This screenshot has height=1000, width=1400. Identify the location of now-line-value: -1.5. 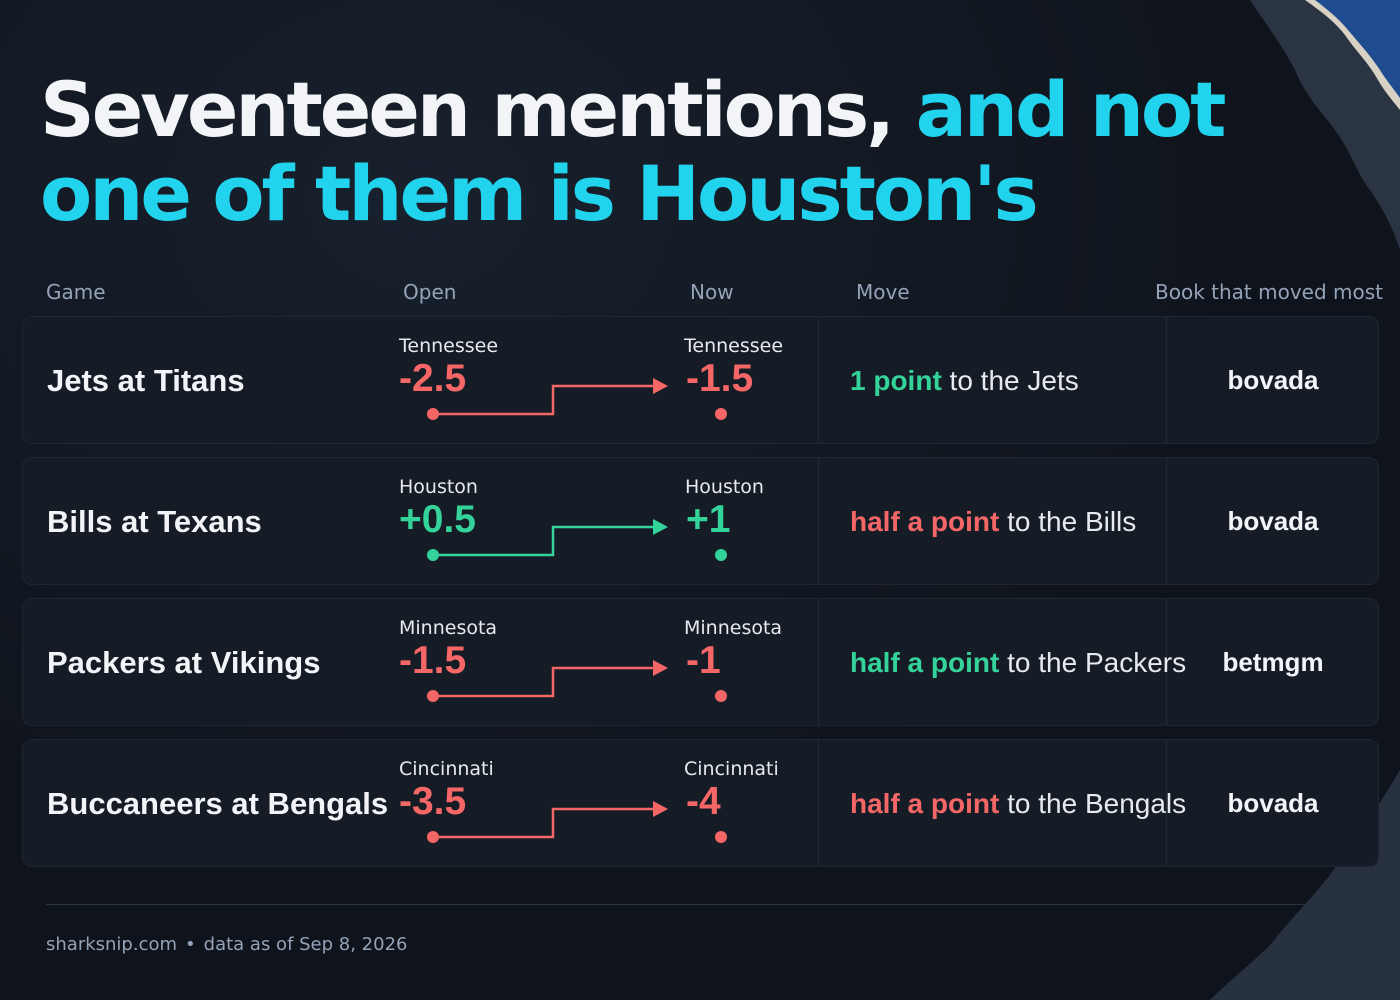
(720, 378).